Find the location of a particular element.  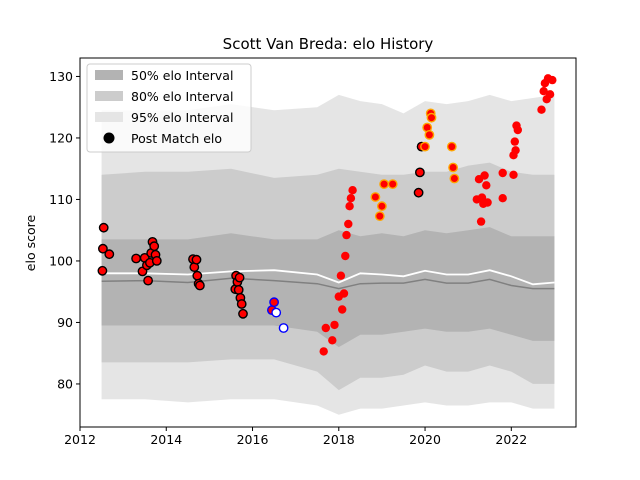

mean-line is located at coordinates (328, 277).